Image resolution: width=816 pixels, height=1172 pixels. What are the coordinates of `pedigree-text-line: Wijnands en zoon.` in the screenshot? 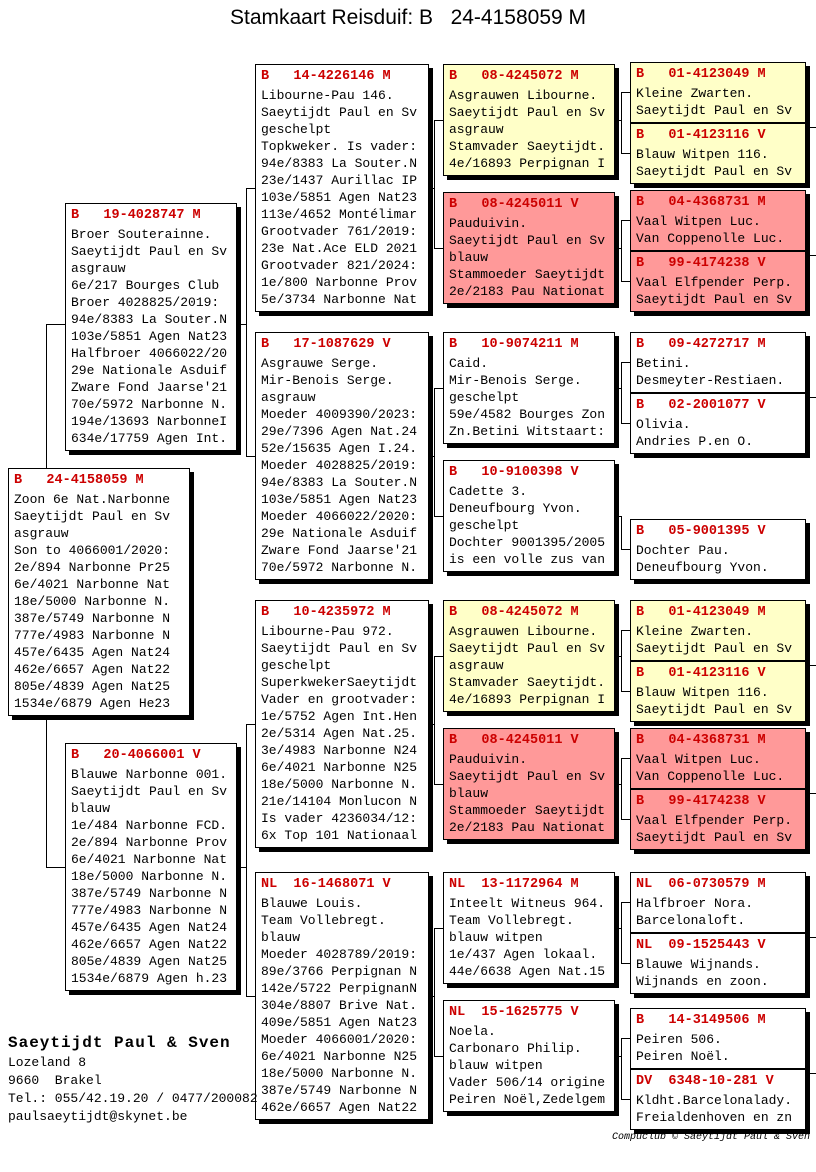 It's located at (702, 981).